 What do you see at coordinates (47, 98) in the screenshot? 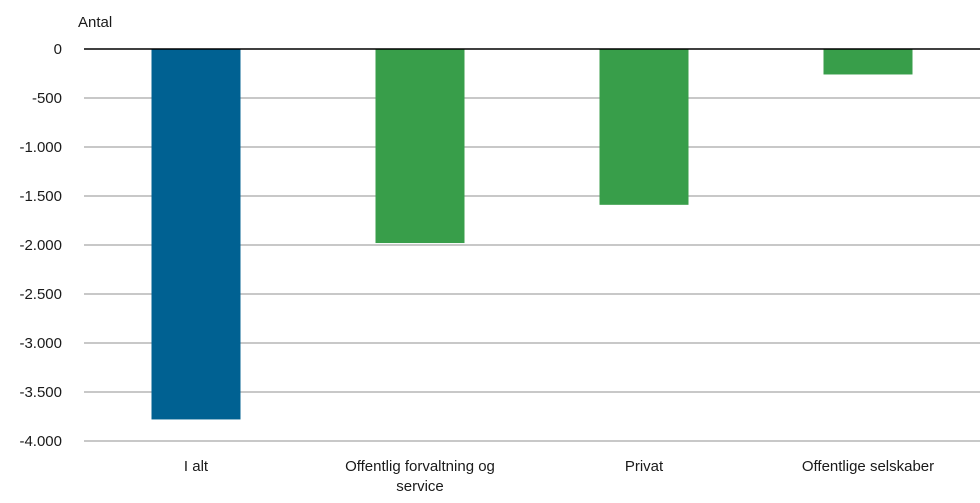
I see `y-tick-label: -500` at bounding box center [47, 98].